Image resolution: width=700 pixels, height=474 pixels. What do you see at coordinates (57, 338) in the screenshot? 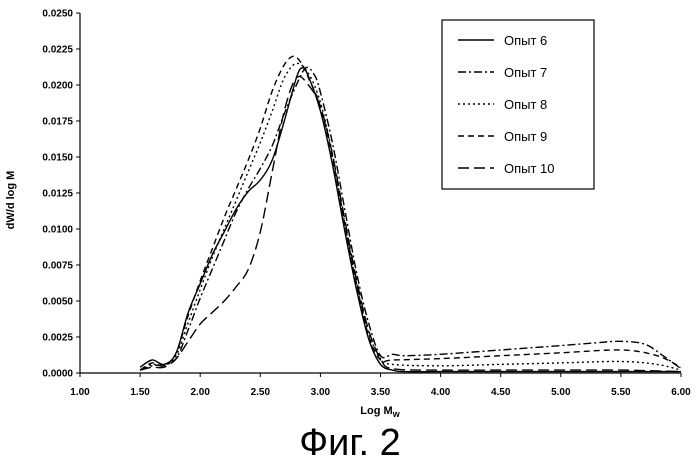
I see `y-tick-label: 0.0025` at bounding box center [57, 338].